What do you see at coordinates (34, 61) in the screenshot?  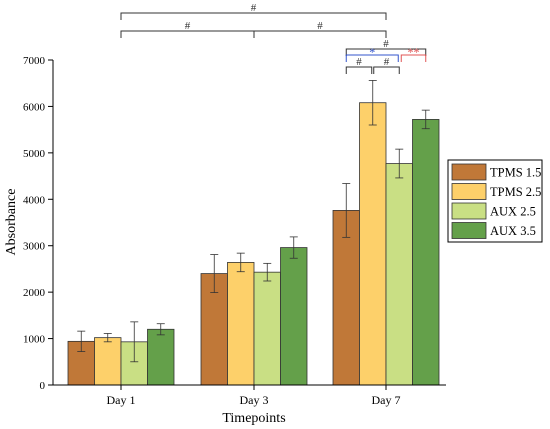 I see `y-tick-label: 7000` at bounding box center [34, 61].